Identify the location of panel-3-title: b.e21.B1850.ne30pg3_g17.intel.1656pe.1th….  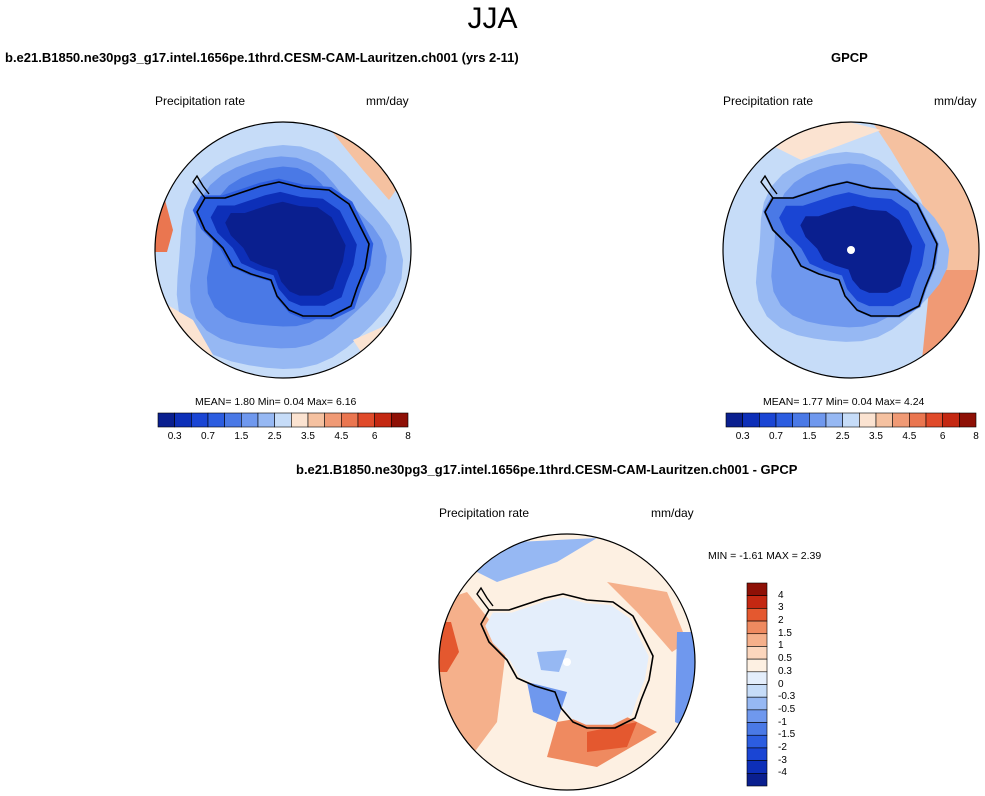
(547, 469).